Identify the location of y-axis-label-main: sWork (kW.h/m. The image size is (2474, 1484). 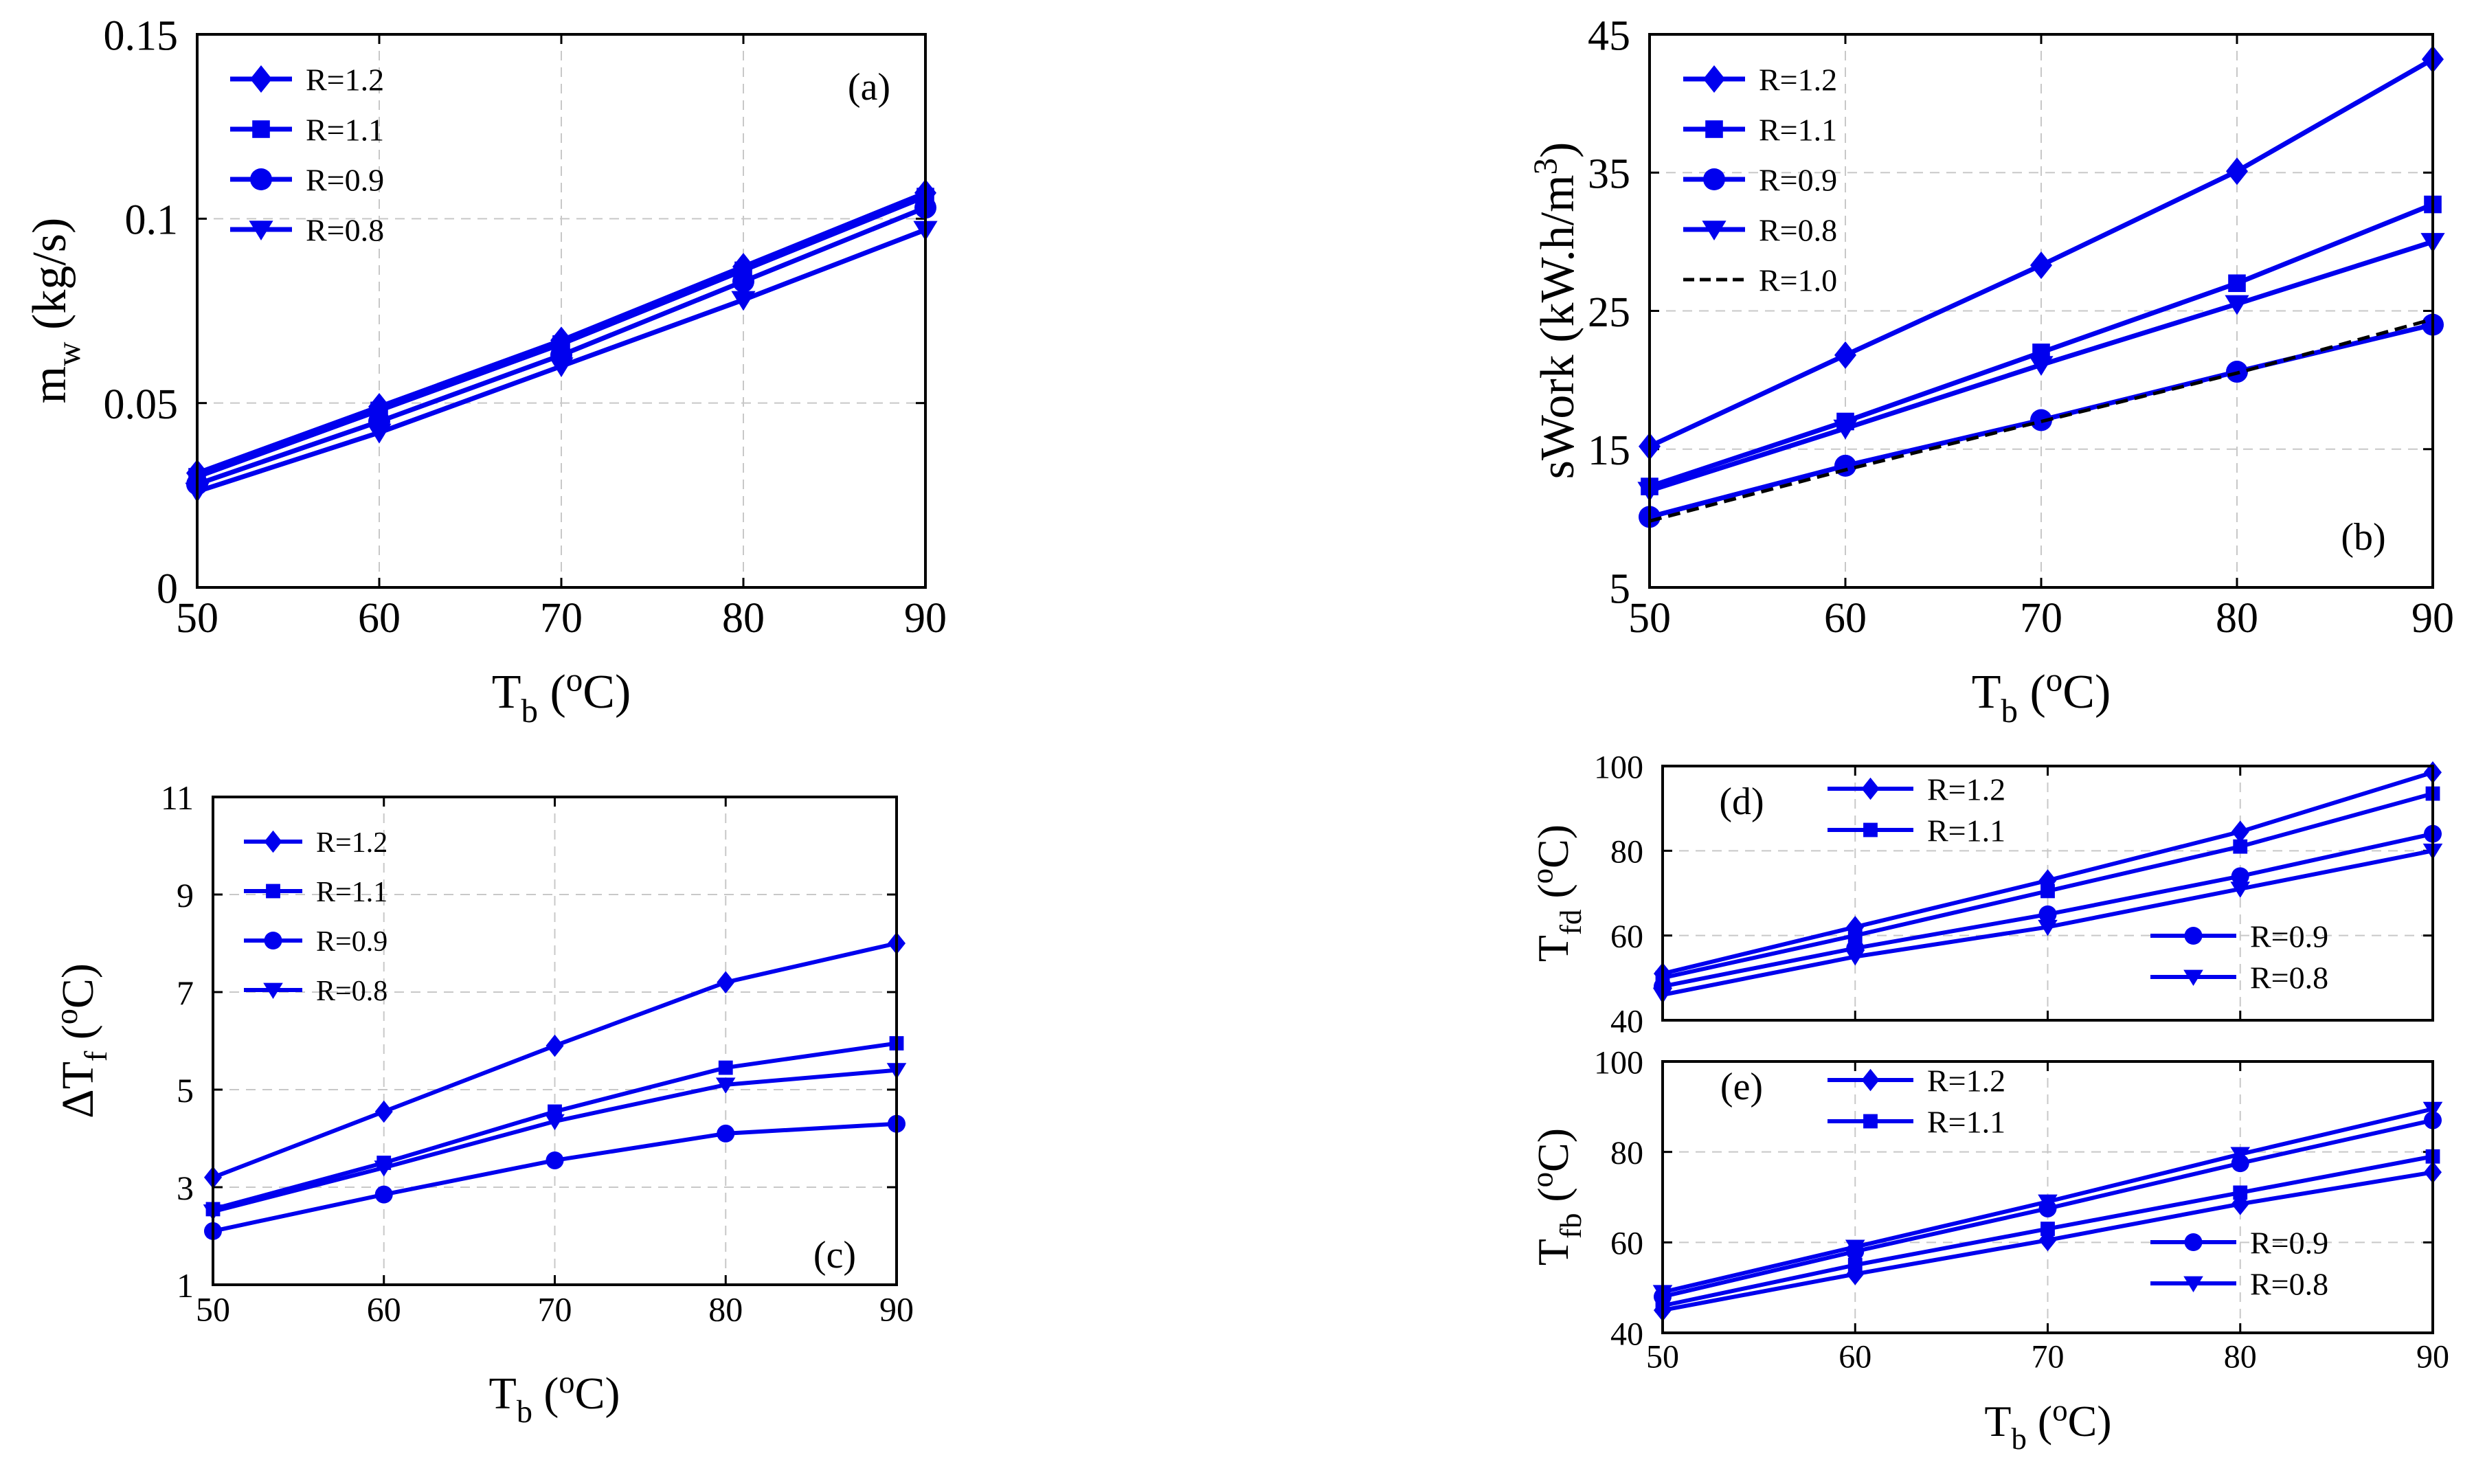
(1558, 327).